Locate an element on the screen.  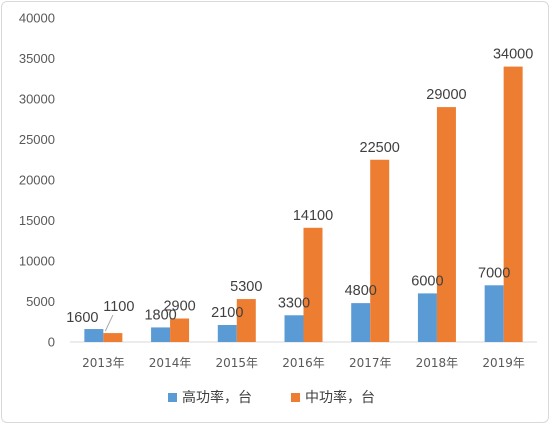
y-axis-ticks: 0 5000 10000 15000 20000 25000 30000 35000 40000 is located at coordinates (37, 180).